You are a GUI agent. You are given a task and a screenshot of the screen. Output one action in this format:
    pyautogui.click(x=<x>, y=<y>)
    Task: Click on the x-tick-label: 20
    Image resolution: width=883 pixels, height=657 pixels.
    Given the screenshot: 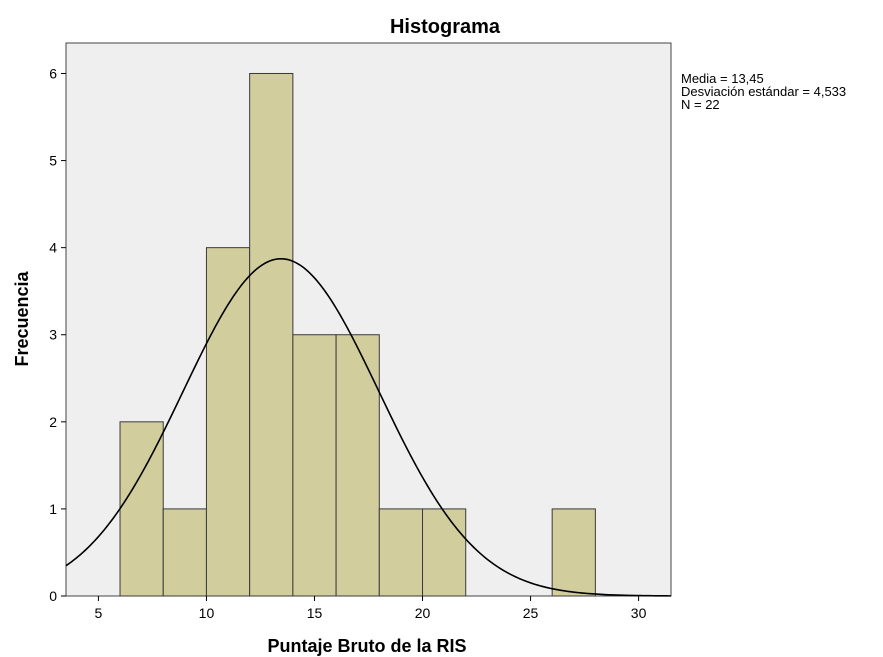 What is the action you would take?
    pyautogui.click(x=423, y=613)
    